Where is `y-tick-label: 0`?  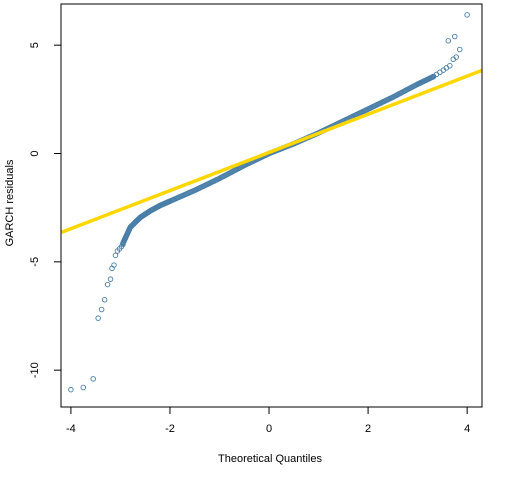
y-tick-label: 0 is located at coordinates (35, 153).